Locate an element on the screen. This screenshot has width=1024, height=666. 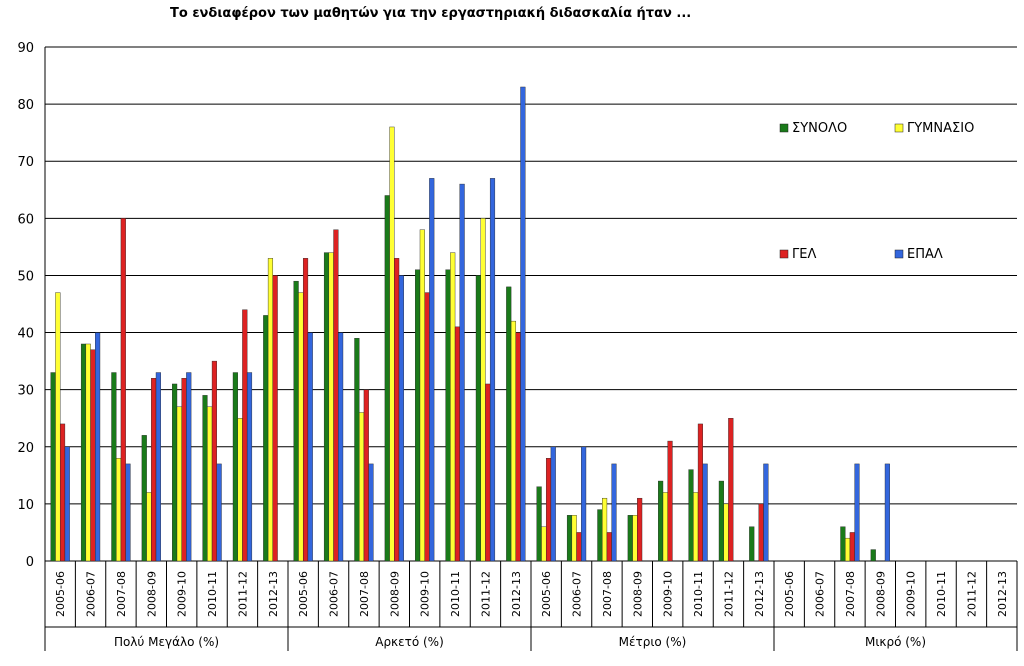
bar-ΣΥΝΟΛΟ-2005-06 is located at coordinates (53, 467).